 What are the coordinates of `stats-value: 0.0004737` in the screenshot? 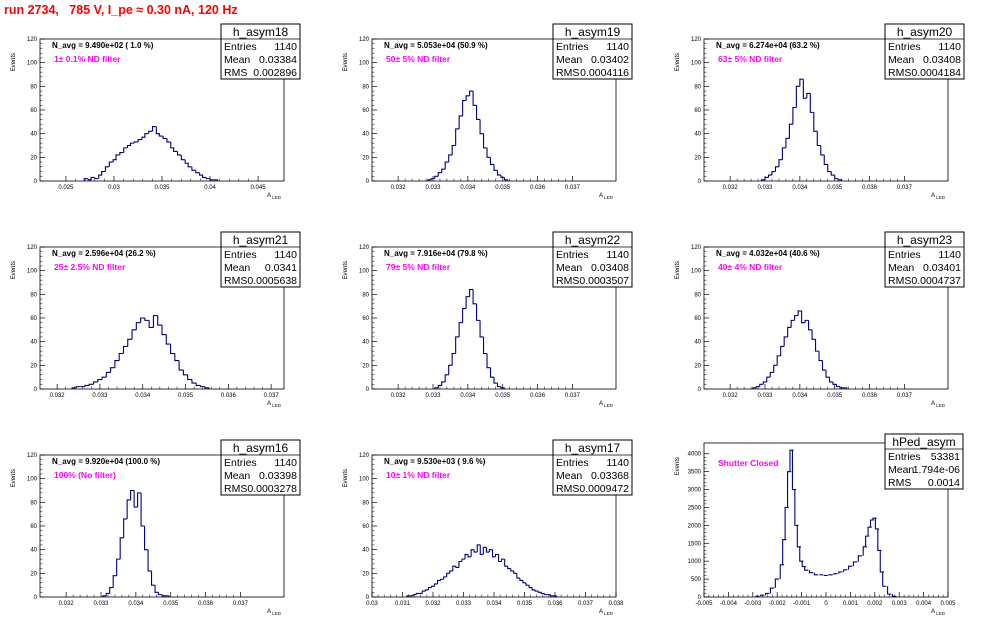 It's located at (936, 281).